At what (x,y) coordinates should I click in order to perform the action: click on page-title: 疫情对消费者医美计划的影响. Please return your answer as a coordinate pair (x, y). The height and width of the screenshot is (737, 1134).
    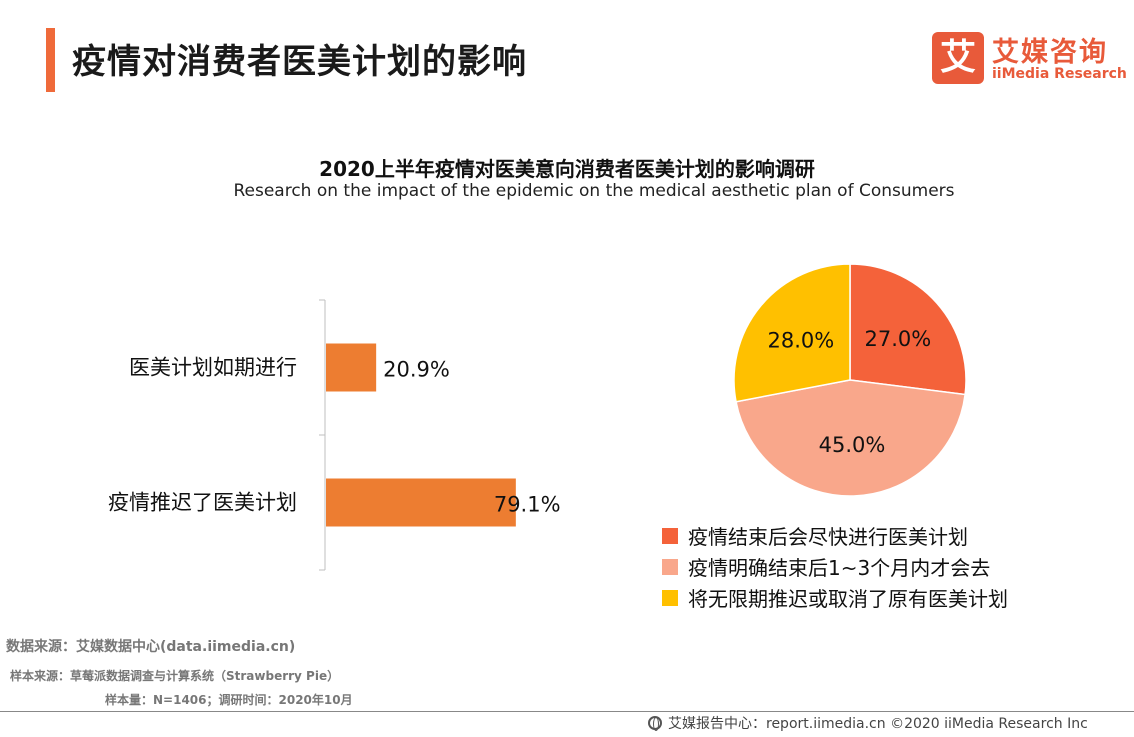
    Looking at the image, I should click on (299, 62).